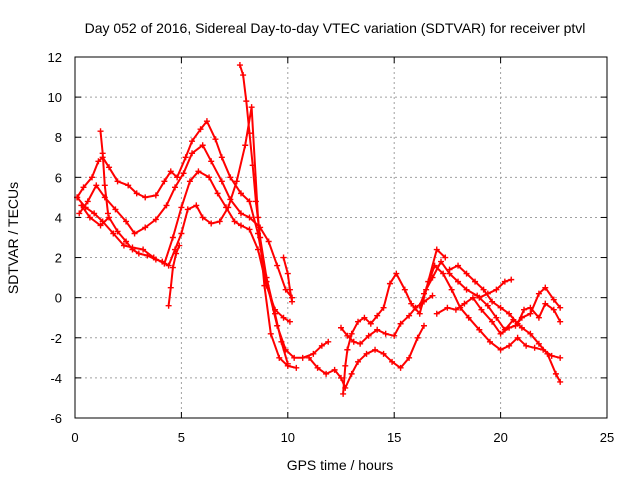 This screenshot has width=640, height=480. Describe the element at coordinates (56, 338) in the screenshot. I see `y-tick-label: -2` at that location.